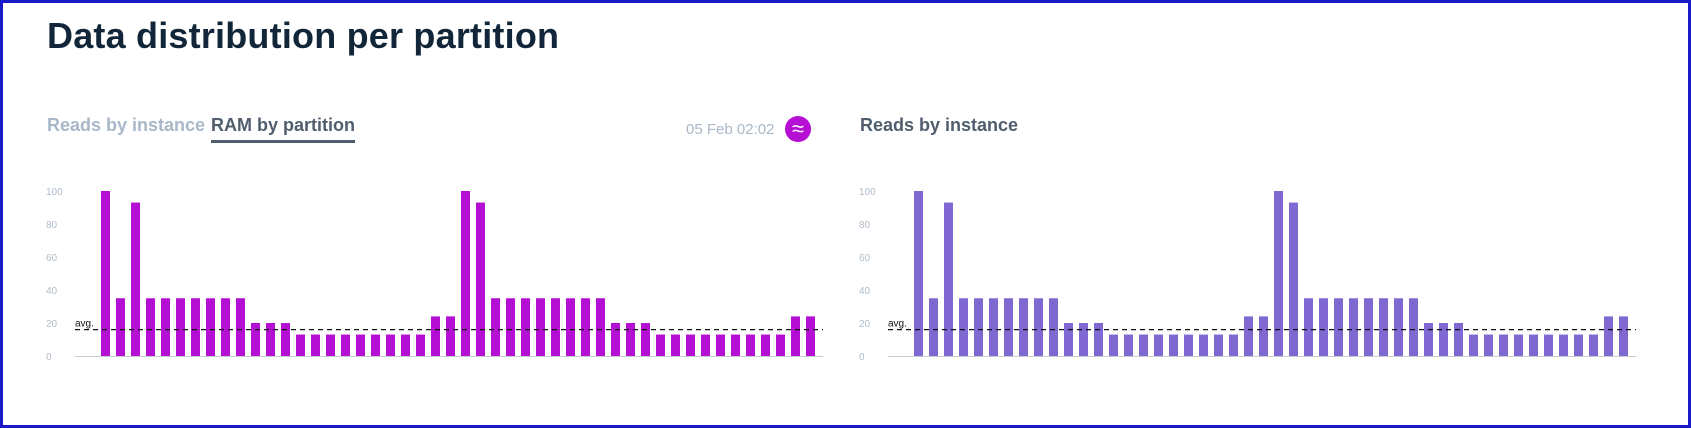 The image size is (1691, 428). Describe the element at coordinates (939, 125) in the screenshot. I see `panel-heading-reads-by-instance: Reads by instance` at that location.